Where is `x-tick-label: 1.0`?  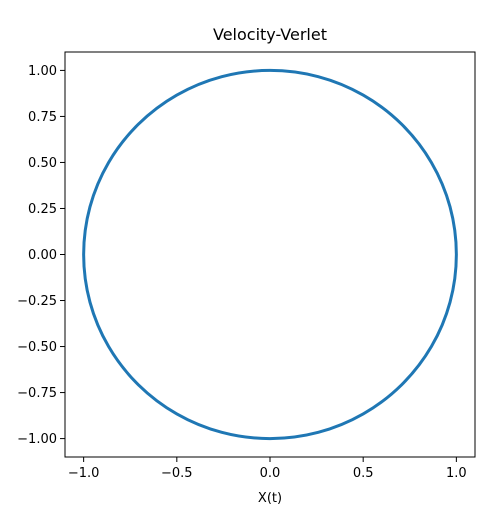
x-tick-label: 1.0 is located at coordinates (456, 473).